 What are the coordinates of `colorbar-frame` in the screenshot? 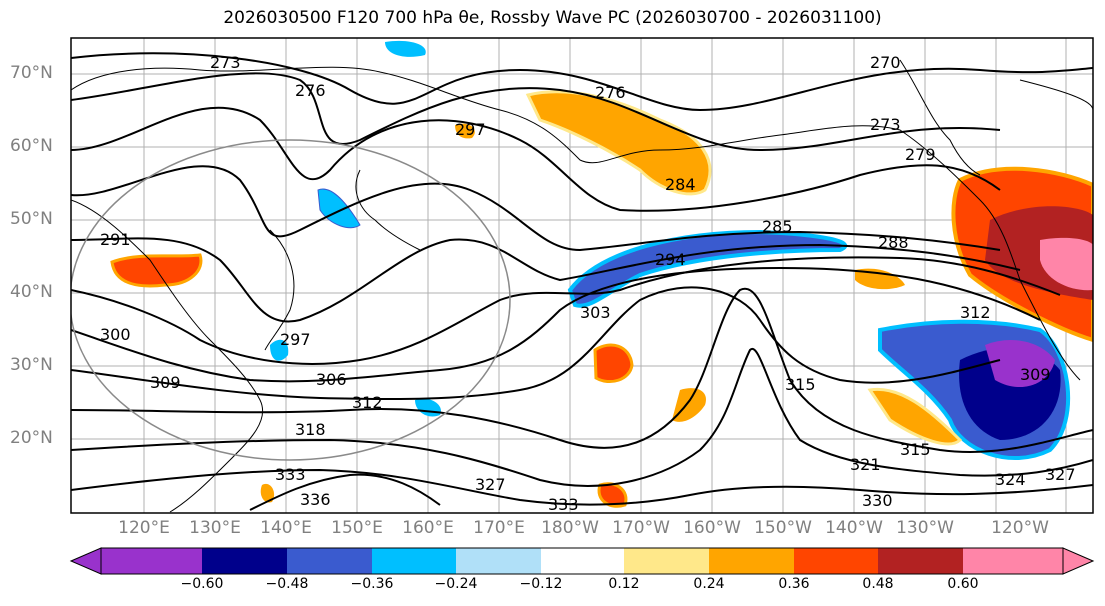 It's located at (582, 561).